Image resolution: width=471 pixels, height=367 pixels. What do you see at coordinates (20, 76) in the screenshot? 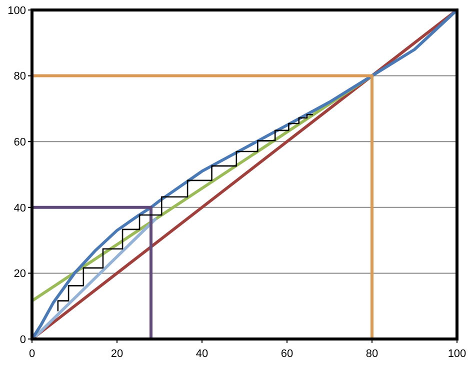
I see `y-tick-label: 80` at bounding box center [20, 76].